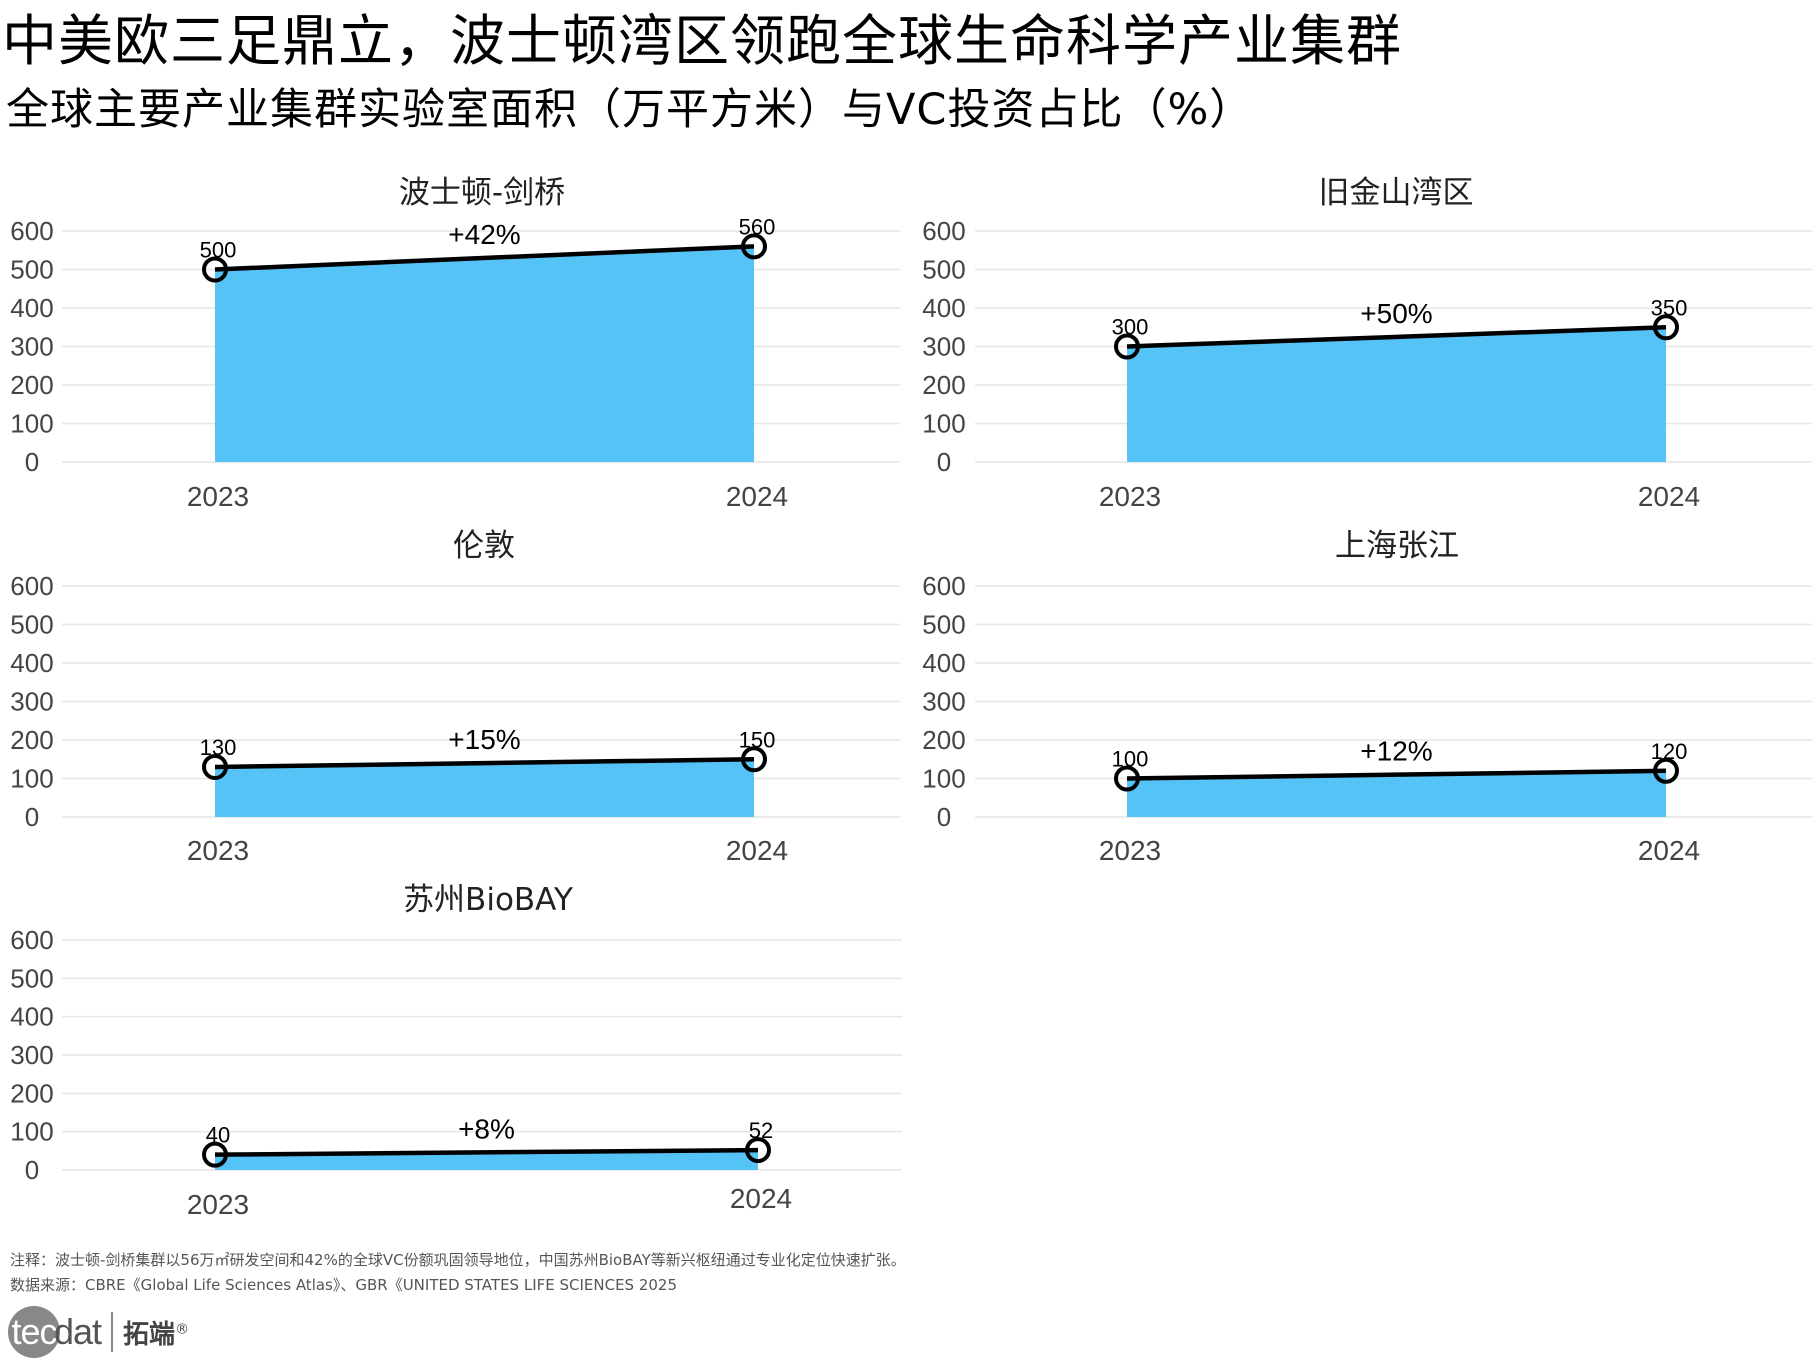  Describe the element at coordinates (1130, 759) in the screenshot. I see `data-label: 100` at that location.